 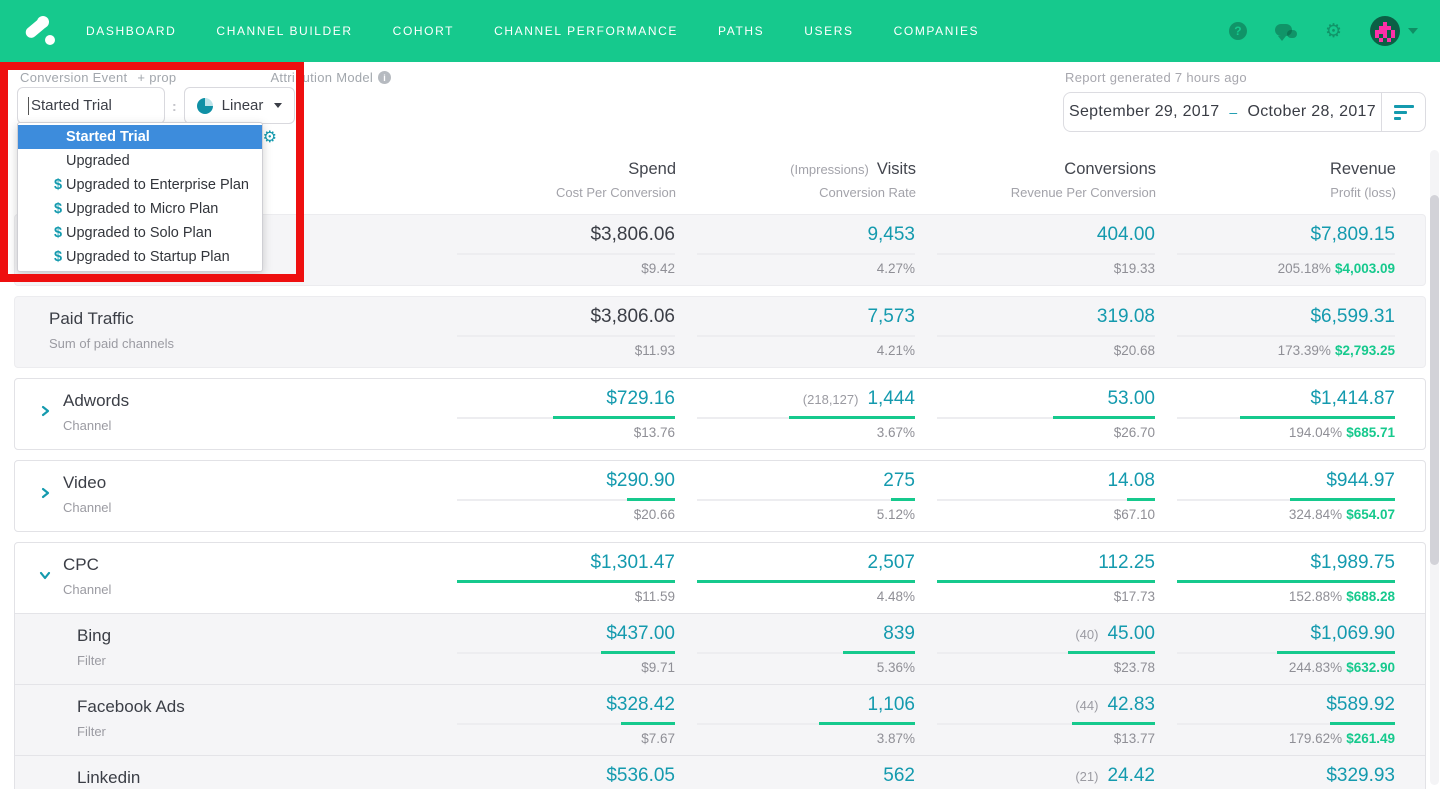 What do you see at coordinates (270, 136) in the screenshot?
I see `channel-settings-gear-icon: ⚙` at bounding box center [270, 136].